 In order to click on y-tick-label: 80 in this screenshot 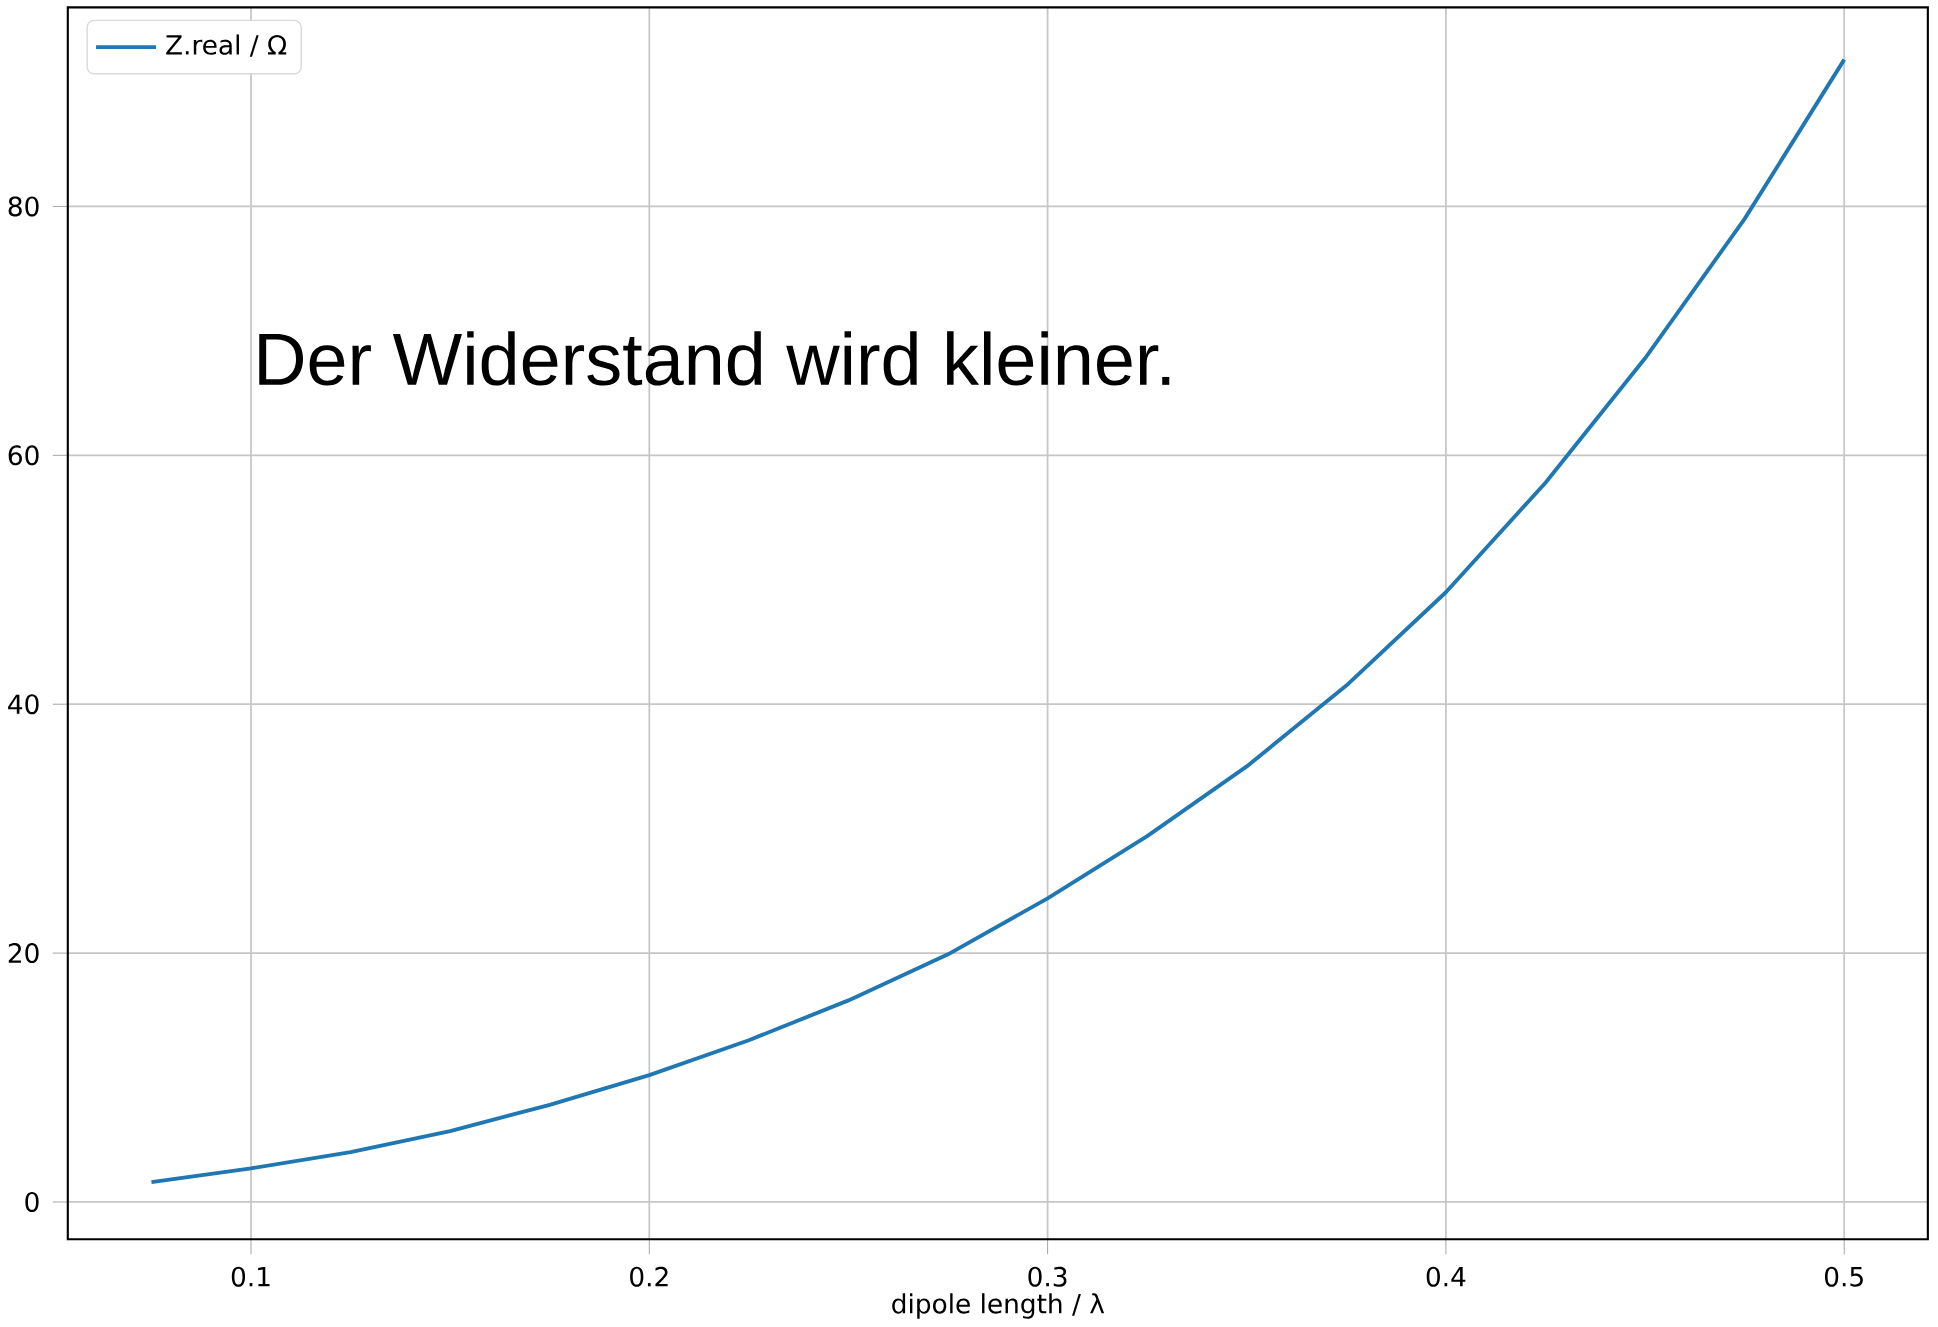, I will do `click(23, 206)`.